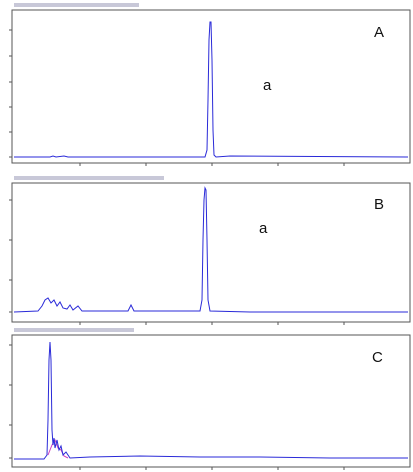 This screenshot has width=413, height=472. What do you see at coordinates (379, 204) in the screenshot?
I see `panel-label: B` at bounding box center [379, 204].